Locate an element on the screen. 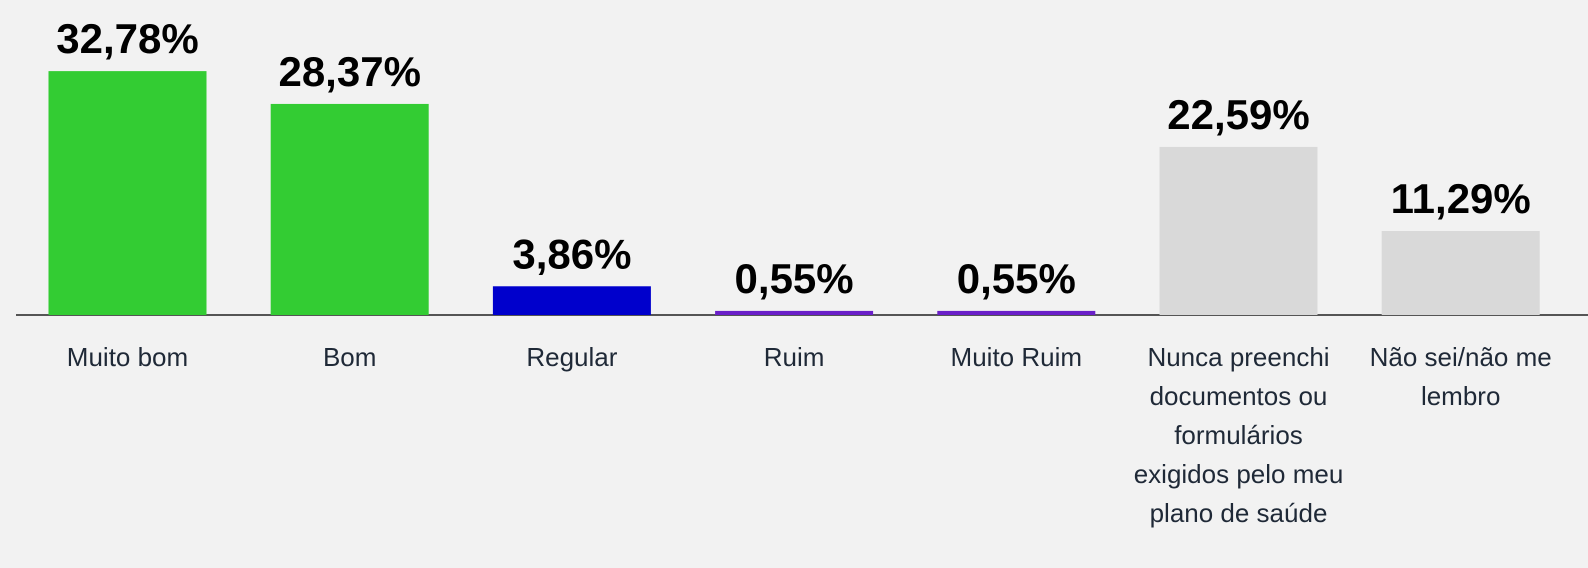 Image resolution: width=1588 pixels, height=568 pixels. x-tick-label: Bom is located at coordinates (349, 357).